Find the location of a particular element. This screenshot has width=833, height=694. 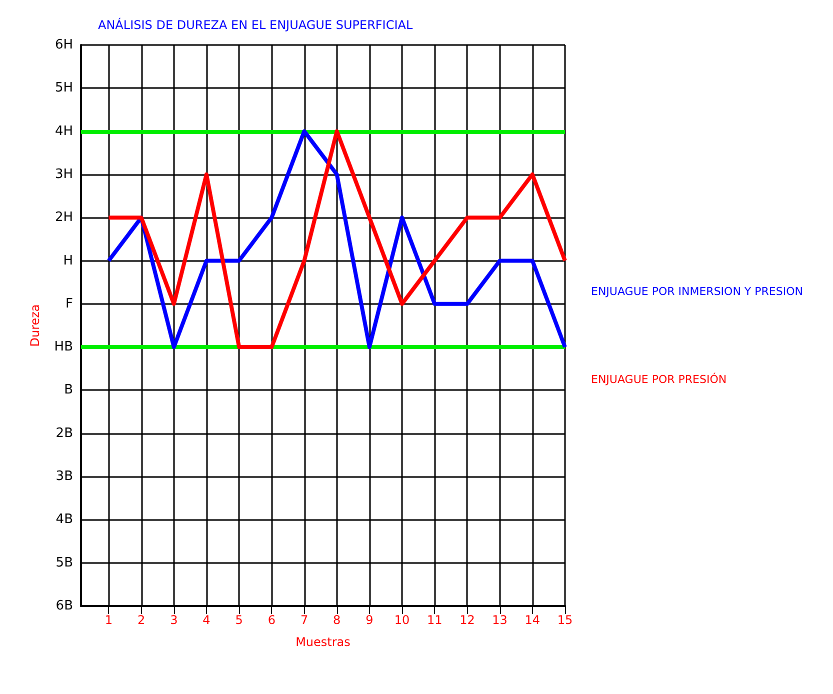

x-tick-label: 7 is located at coordinates (304, 620).